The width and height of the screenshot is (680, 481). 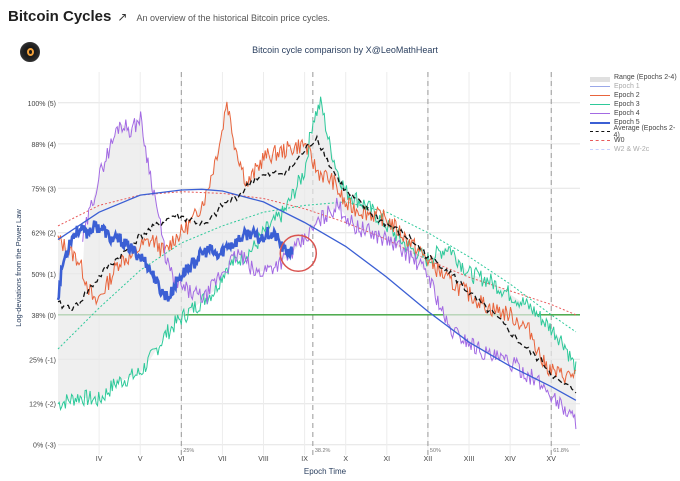 What do you see at coordinates (627, 104) in the screenshot?
I see `legend-label: Epoch 3` at bounding box center [627, 104].